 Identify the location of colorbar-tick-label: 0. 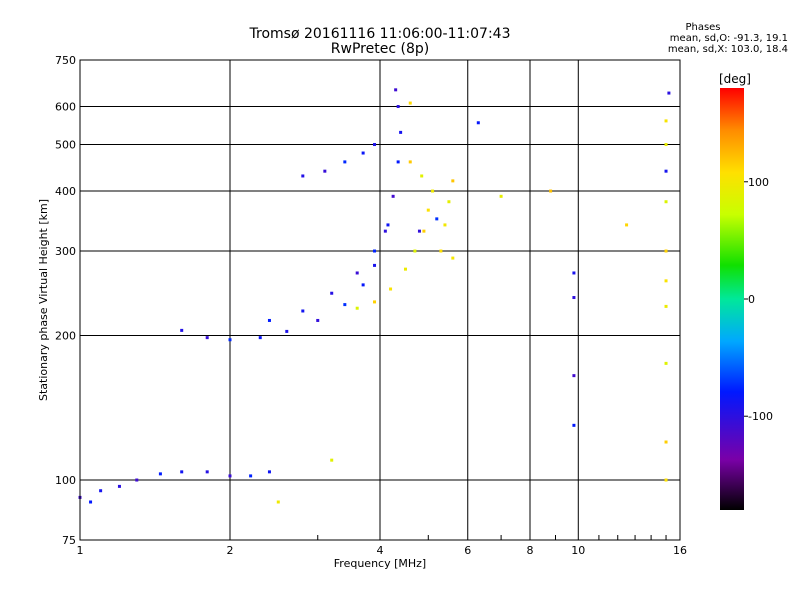
(751, 299).